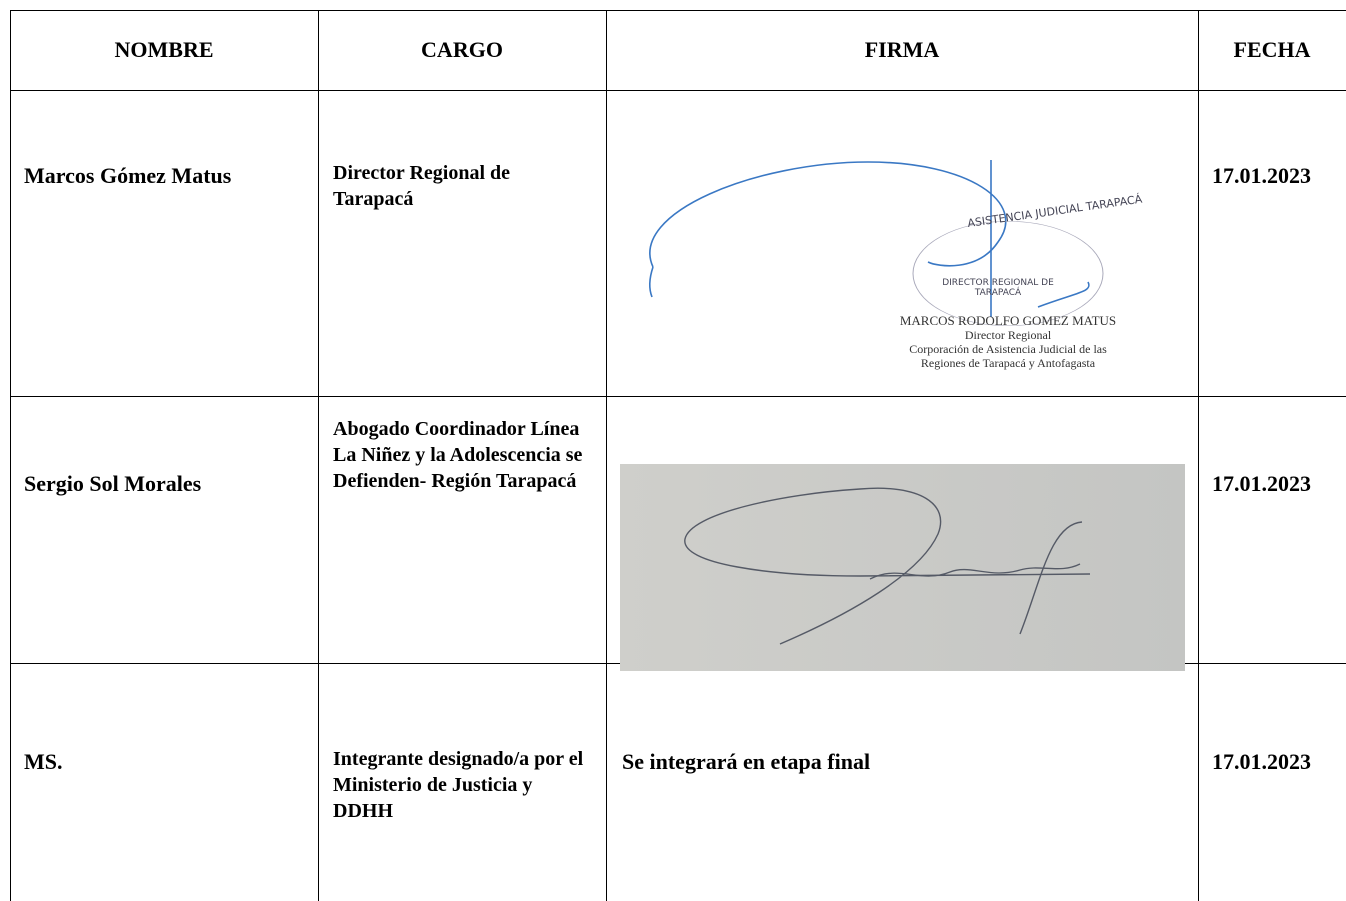  I want to click on header-cell: CARGO, so click(462, 49).